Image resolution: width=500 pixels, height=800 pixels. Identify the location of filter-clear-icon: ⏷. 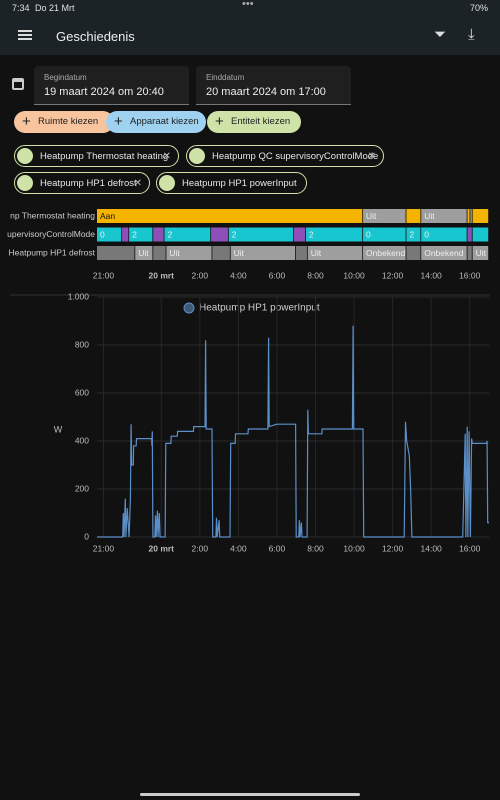
(440, 34).